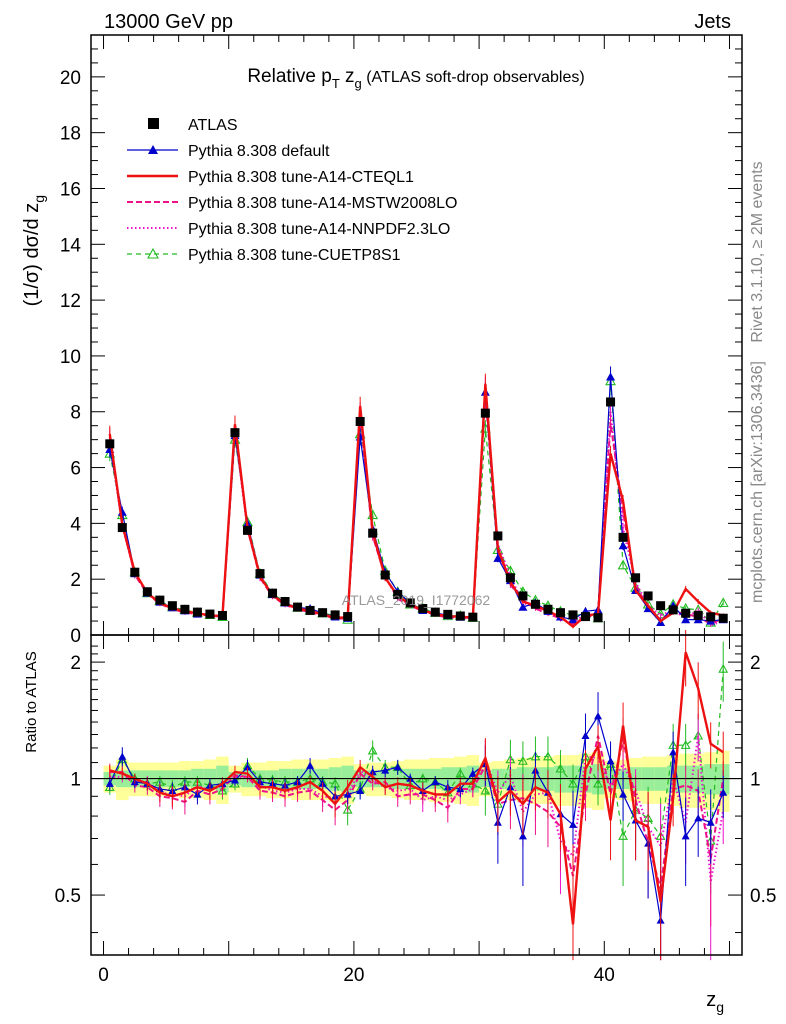 The image size is (786, 1024). I want to click on title-main: Relative p, so click(289, 76).